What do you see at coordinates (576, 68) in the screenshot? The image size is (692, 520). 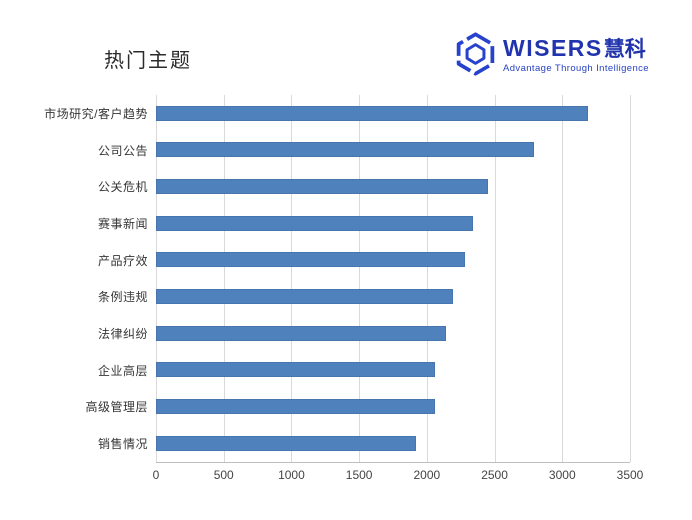 I see `logo-tagline: Advantage Through Intelligence` at bounding box center [576, 68].